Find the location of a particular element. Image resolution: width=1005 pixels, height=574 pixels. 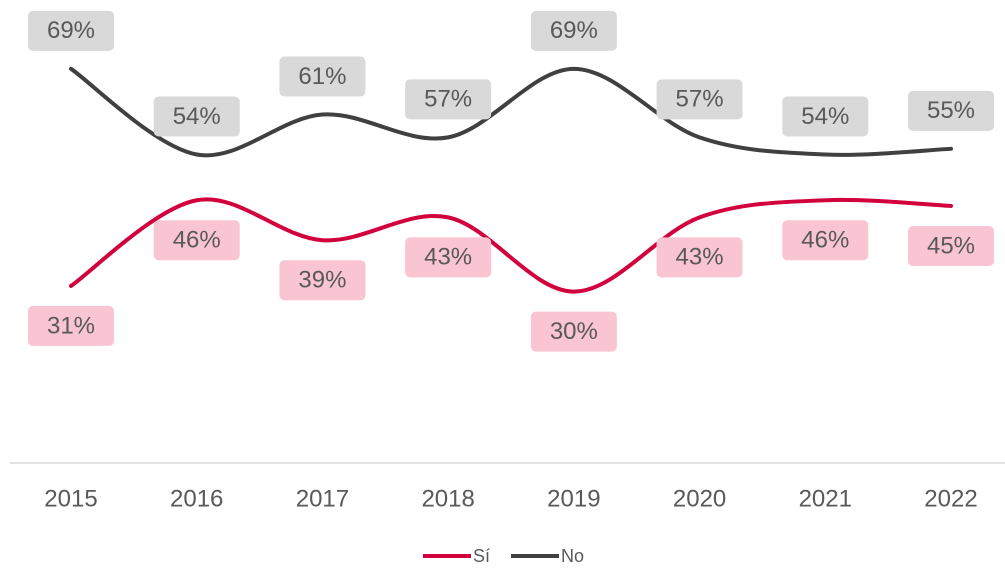

x-tick-label: 2017 is located at coordinates (322, 498).